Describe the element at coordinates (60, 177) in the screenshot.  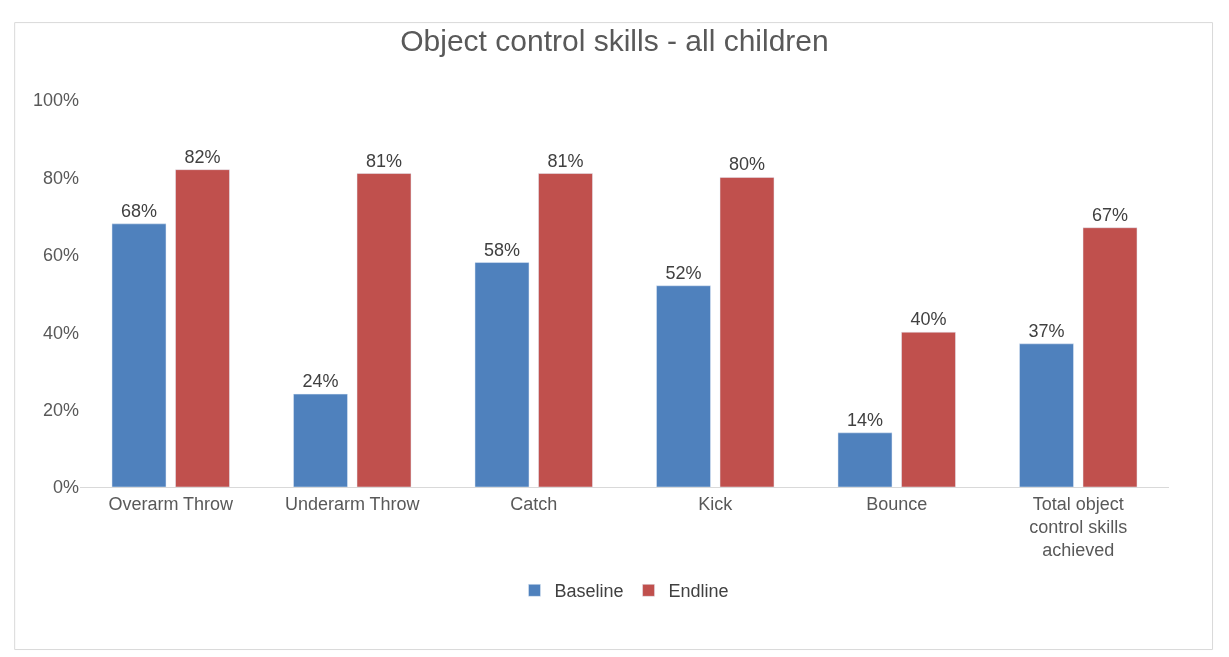
I see `y-tick-label: 80%` at that location.